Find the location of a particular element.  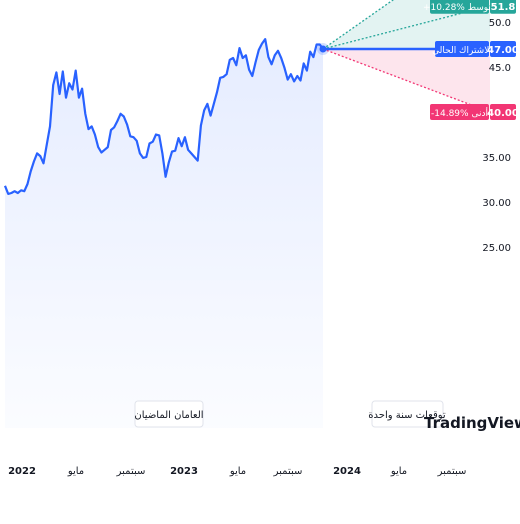

forecast-min-value: 40.00 is located at coordinates (503, 113).